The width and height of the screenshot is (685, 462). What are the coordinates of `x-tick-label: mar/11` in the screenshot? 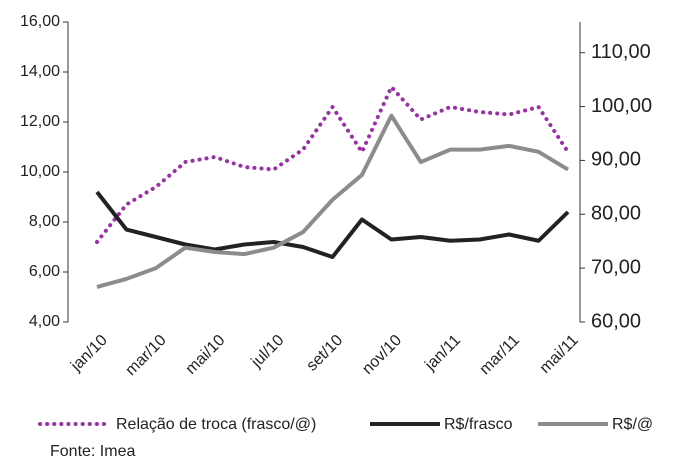 It's located at (500, 355).